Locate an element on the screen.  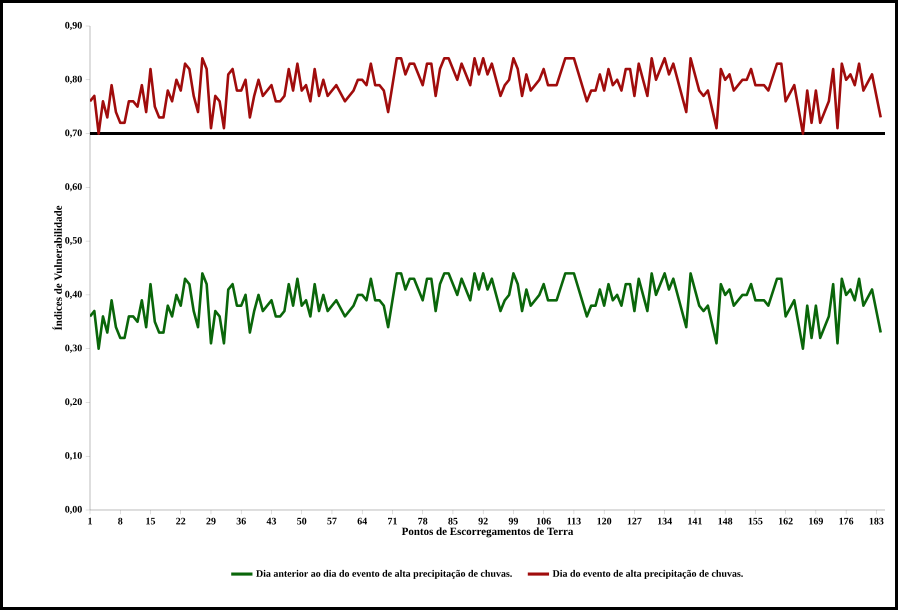
x-tick-label: 43 is located at coordinates (271, 521).